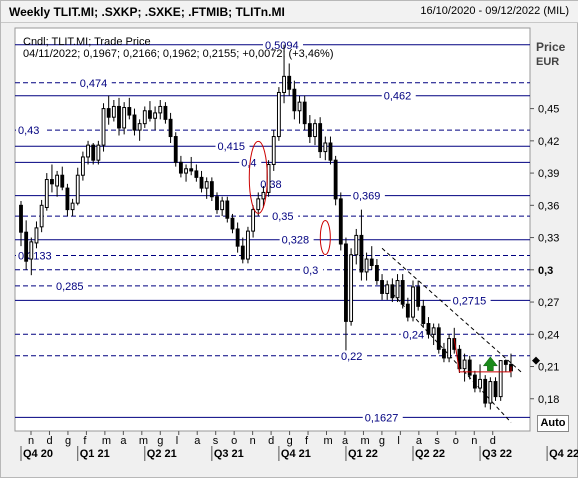  What do you see at coordinates (545, 271) in the screenshot?
I see `y-tick-label: 0,3` at bounding box center [545, 271].